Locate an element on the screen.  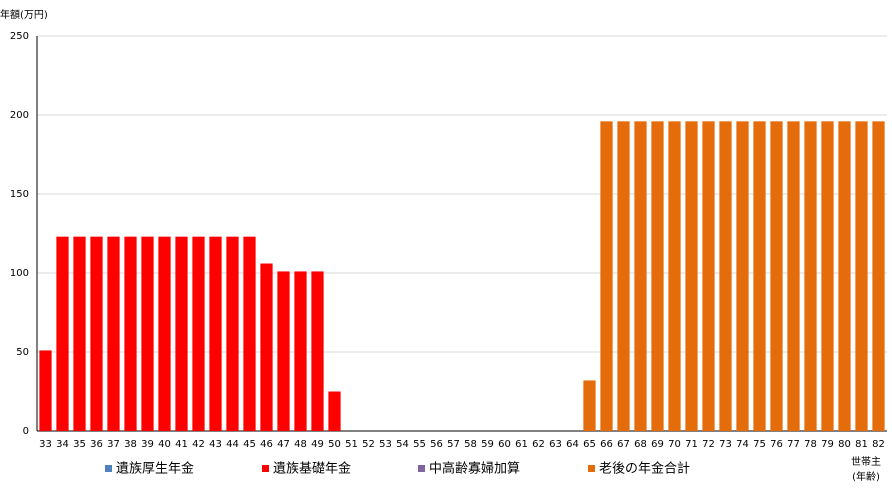
x-tick-label: 64 is located at coordinates (572, 444).